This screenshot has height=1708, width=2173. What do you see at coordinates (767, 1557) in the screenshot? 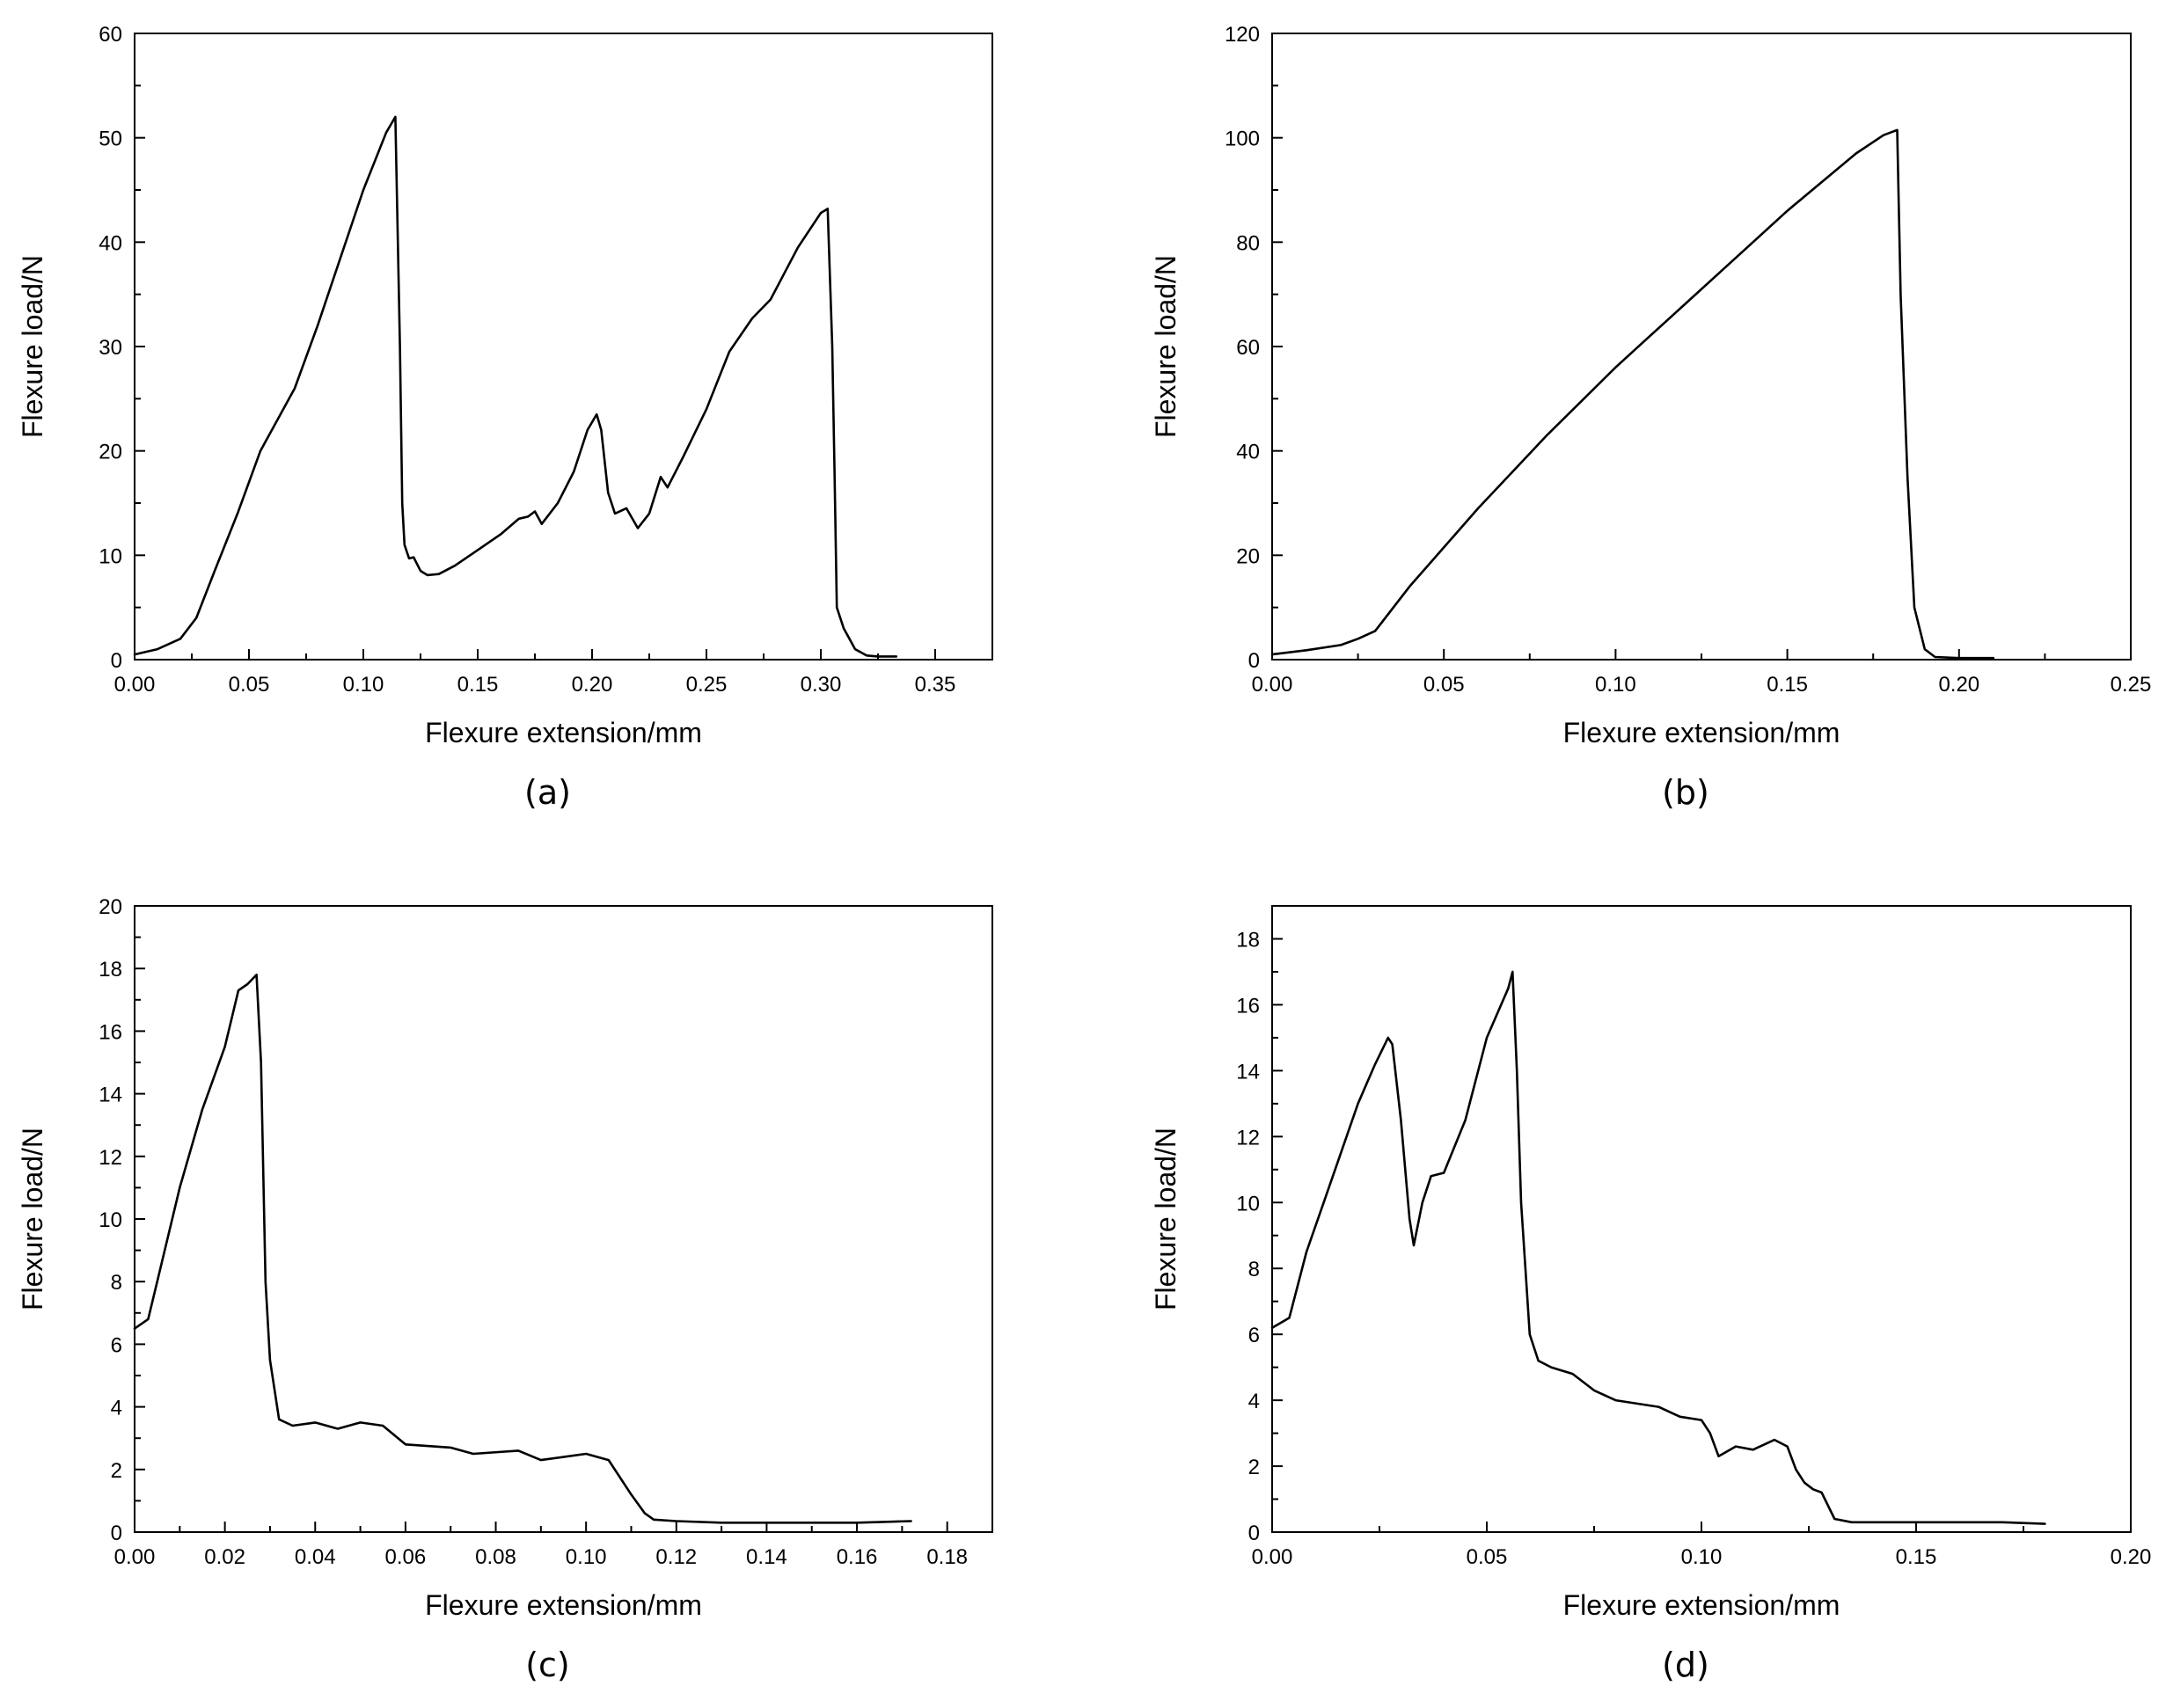
I see `x-tick-label: 0.14` at bounding box center [767, 1557].